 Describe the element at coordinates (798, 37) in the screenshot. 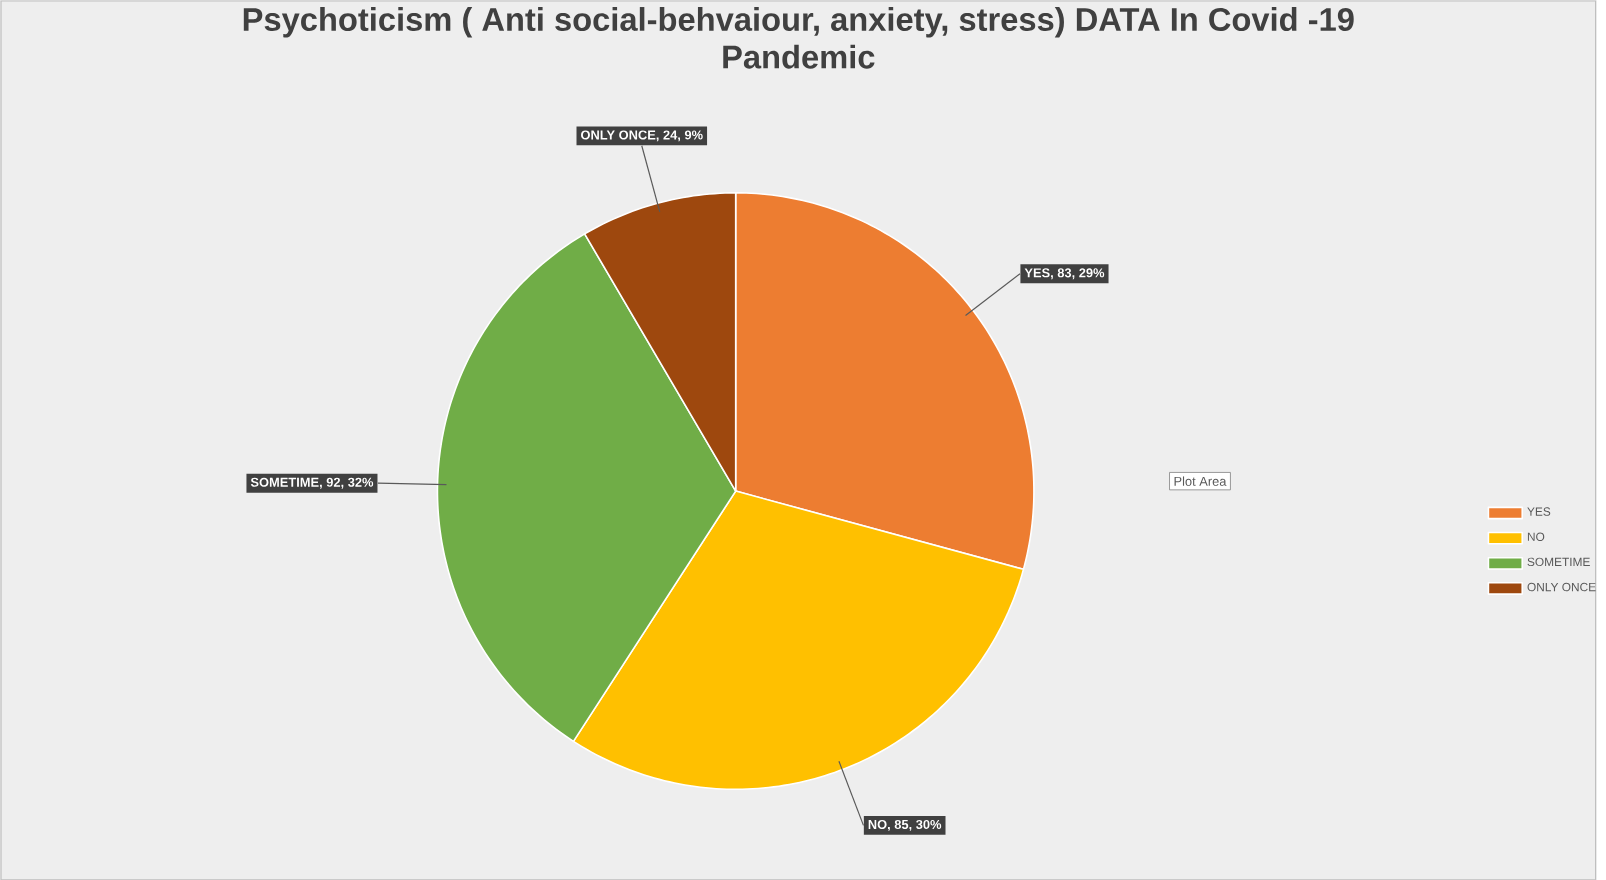

I see `chart-title: Psychoticism ( Anti social-behvaiour, anxiety, stress) DATA In Covid -19 Pandemic` at that location.